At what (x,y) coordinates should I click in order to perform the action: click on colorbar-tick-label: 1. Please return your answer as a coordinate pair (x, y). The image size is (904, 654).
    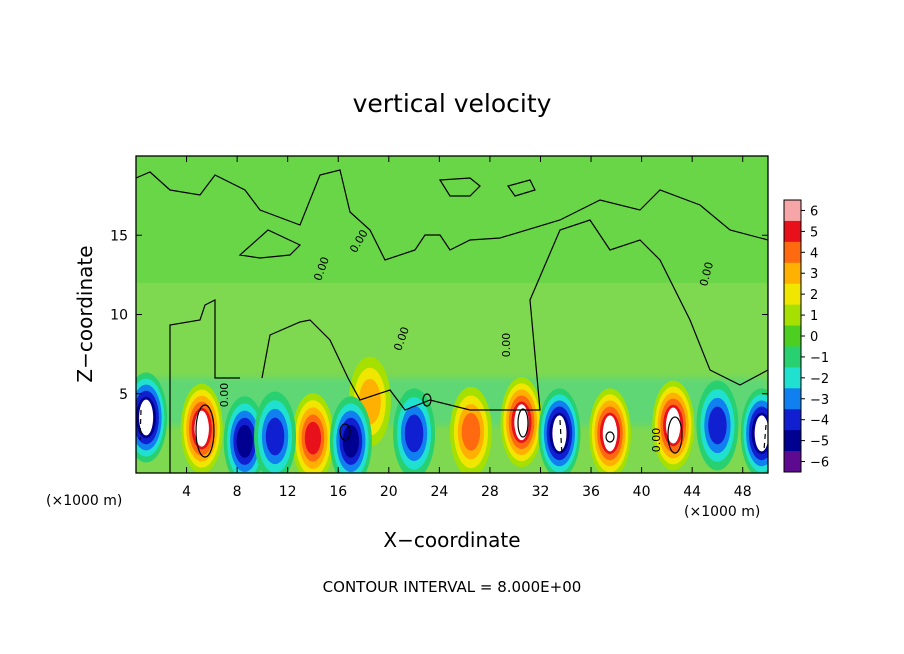
    Looking at the image, I should click on (814, 316).